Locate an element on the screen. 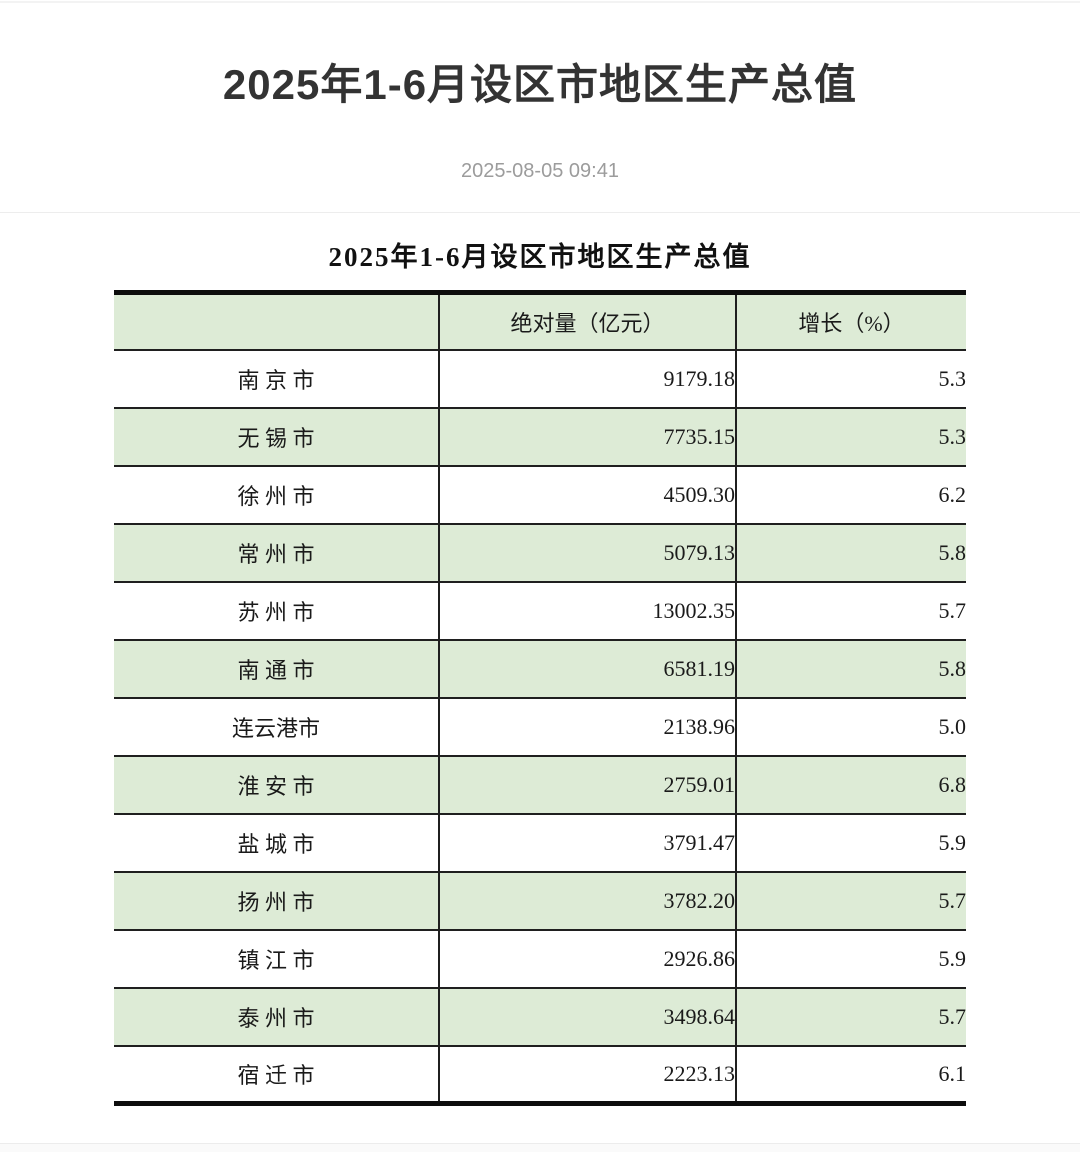  value-cell: 6581.19 is located at coordinates (587, 668).